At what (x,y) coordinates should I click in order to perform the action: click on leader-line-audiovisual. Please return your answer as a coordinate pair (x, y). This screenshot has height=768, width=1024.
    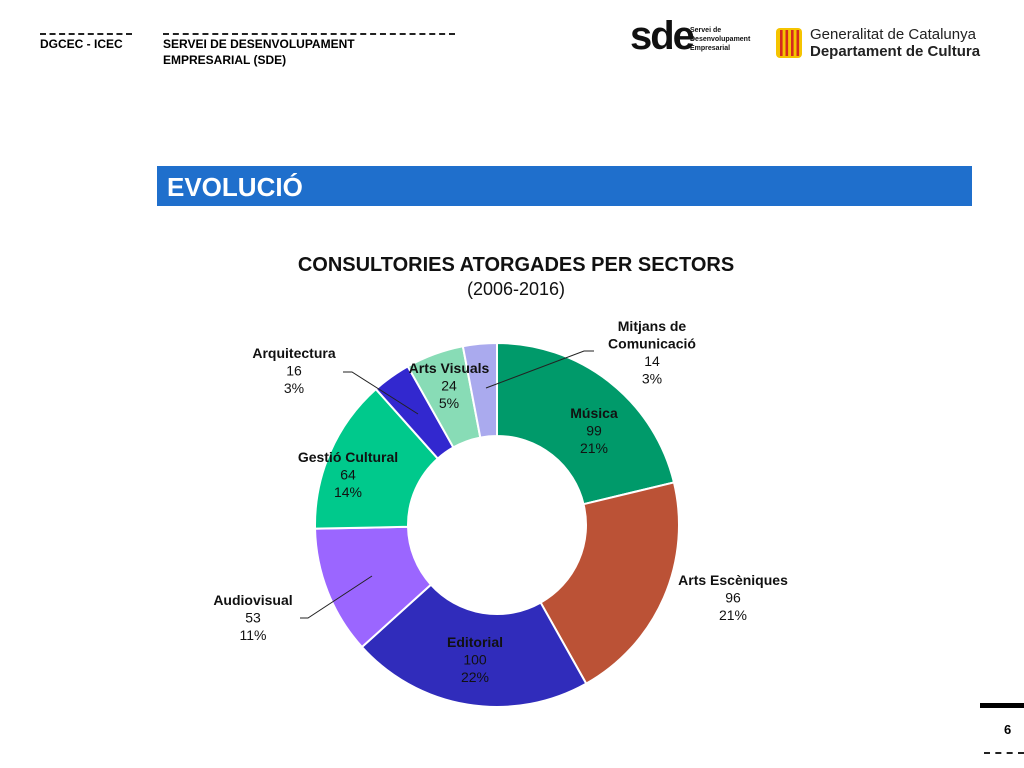
    Looking at the image, I should click on (336, 597).